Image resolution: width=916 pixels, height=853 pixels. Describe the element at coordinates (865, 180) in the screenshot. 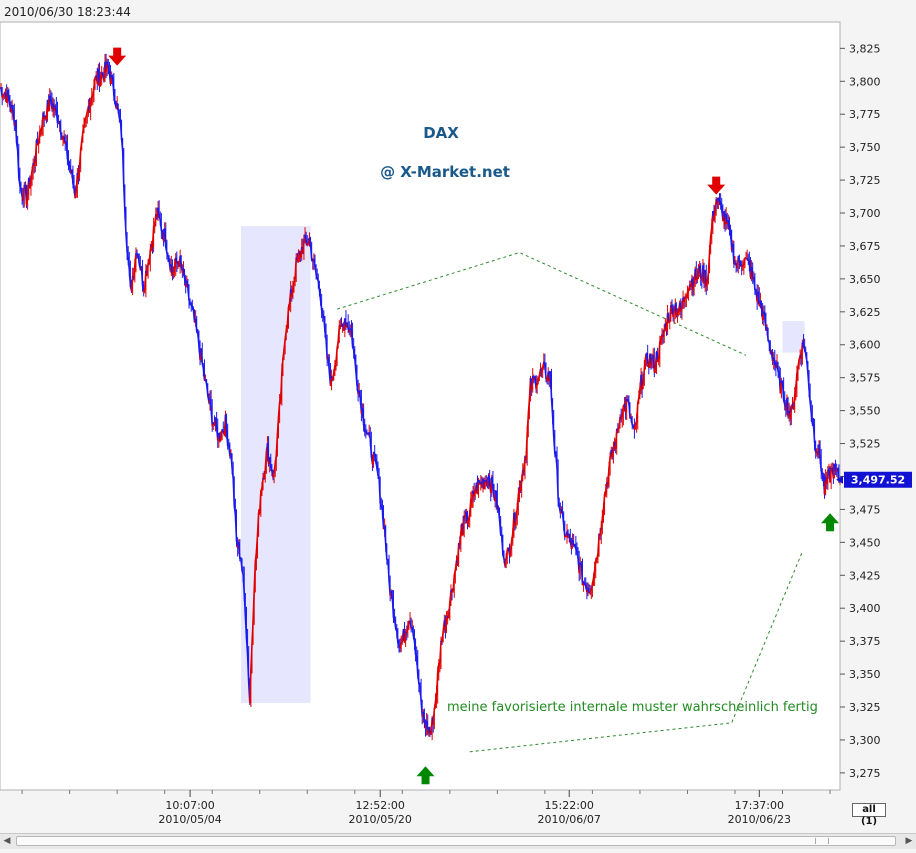

I see `y-tick-label: 3,725` at that location.